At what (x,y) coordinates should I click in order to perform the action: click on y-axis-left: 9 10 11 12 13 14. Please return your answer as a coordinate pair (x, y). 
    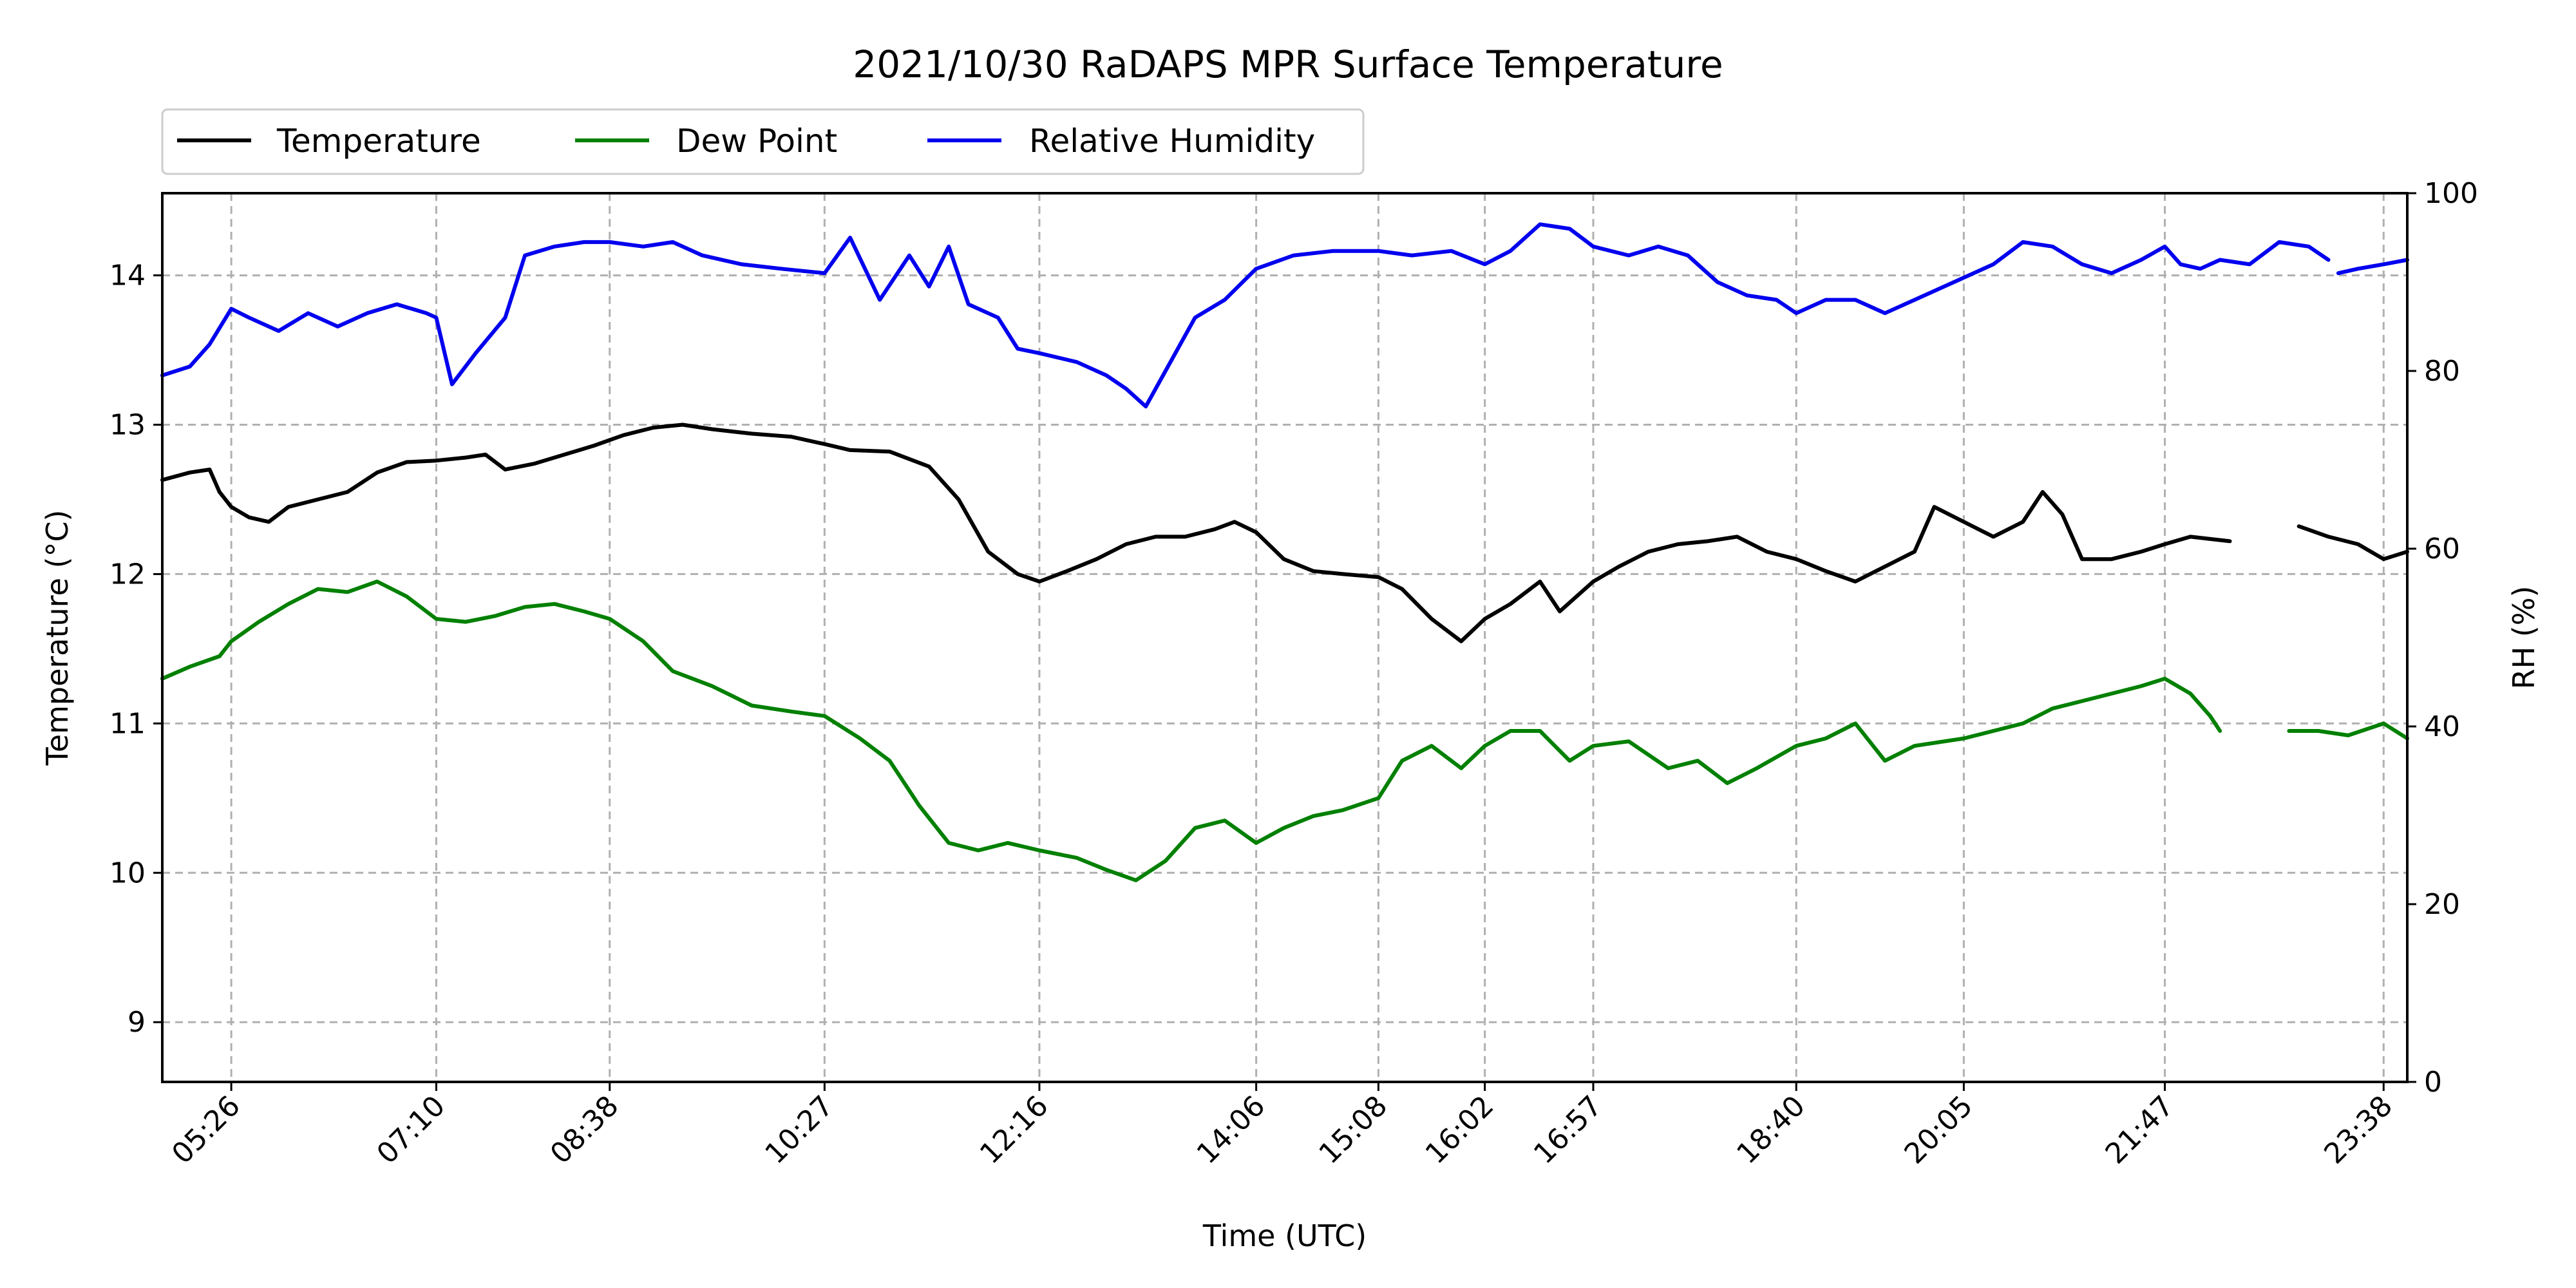
    Looking at the image, I should click on (135, 650).